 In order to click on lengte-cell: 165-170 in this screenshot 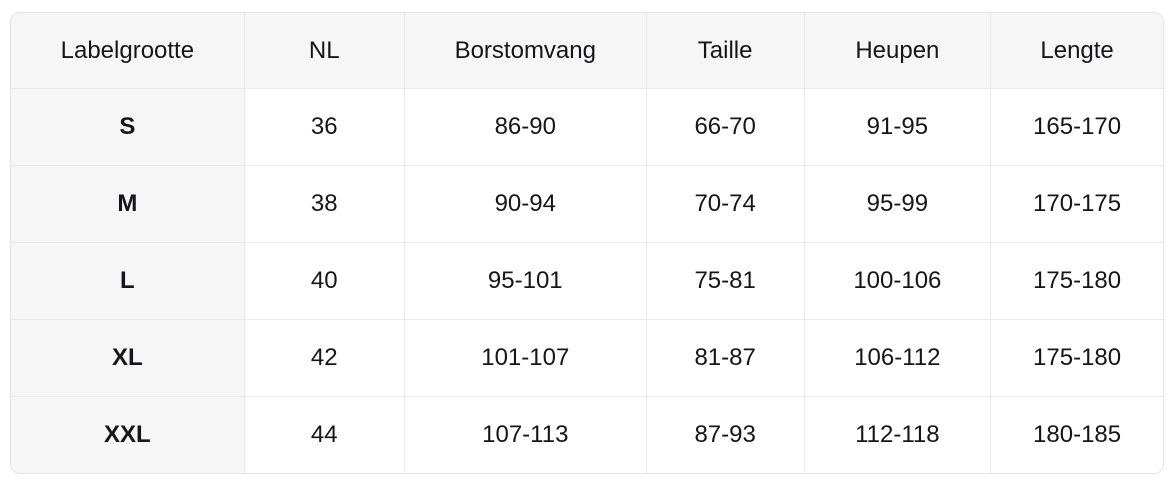, I will do `click(1076, 126)`.